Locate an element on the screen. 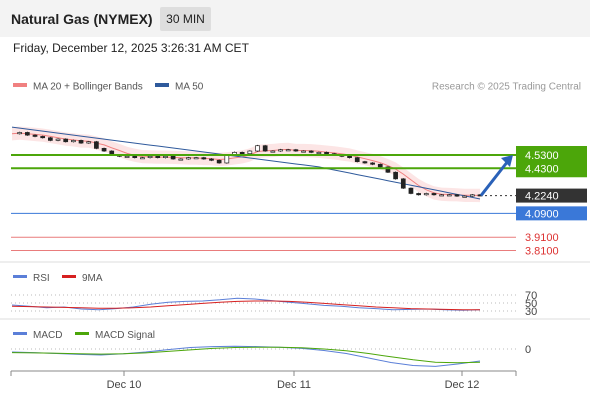 The width and height of the screenshot is (590, 400). ma50-legend-label: MA 50 is located at coordinates (189, 87).